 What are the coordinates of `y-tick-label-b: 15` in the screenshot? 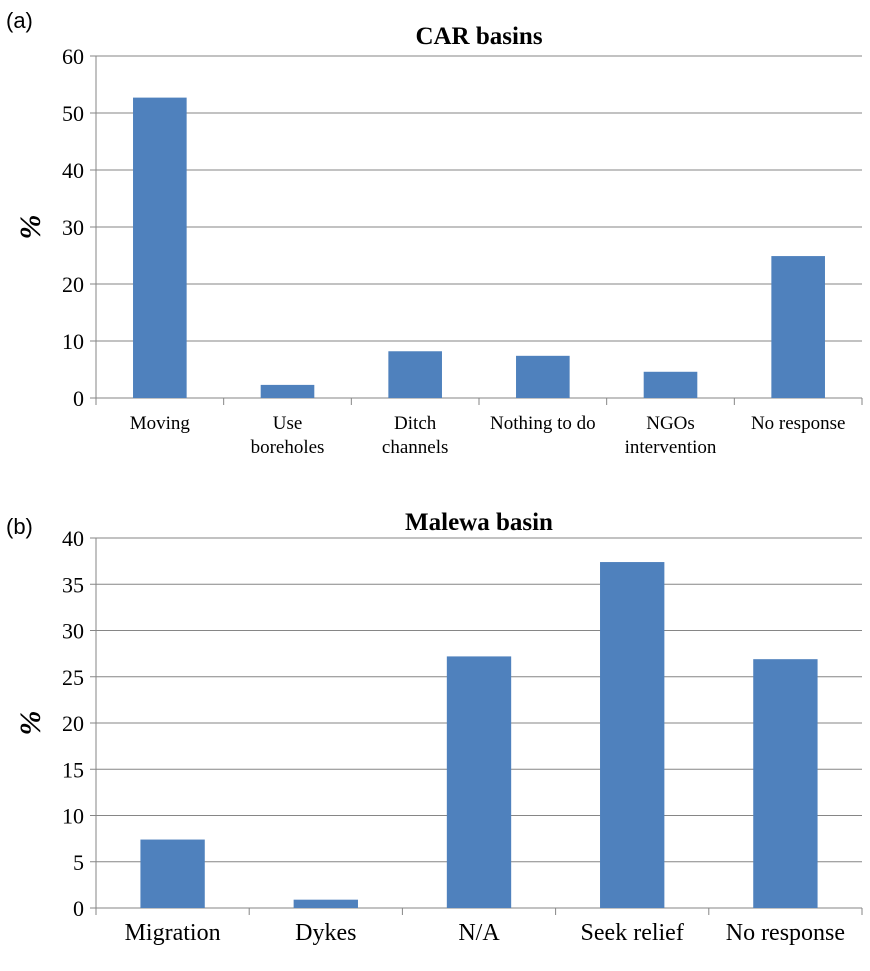 It's located at (73, 769).